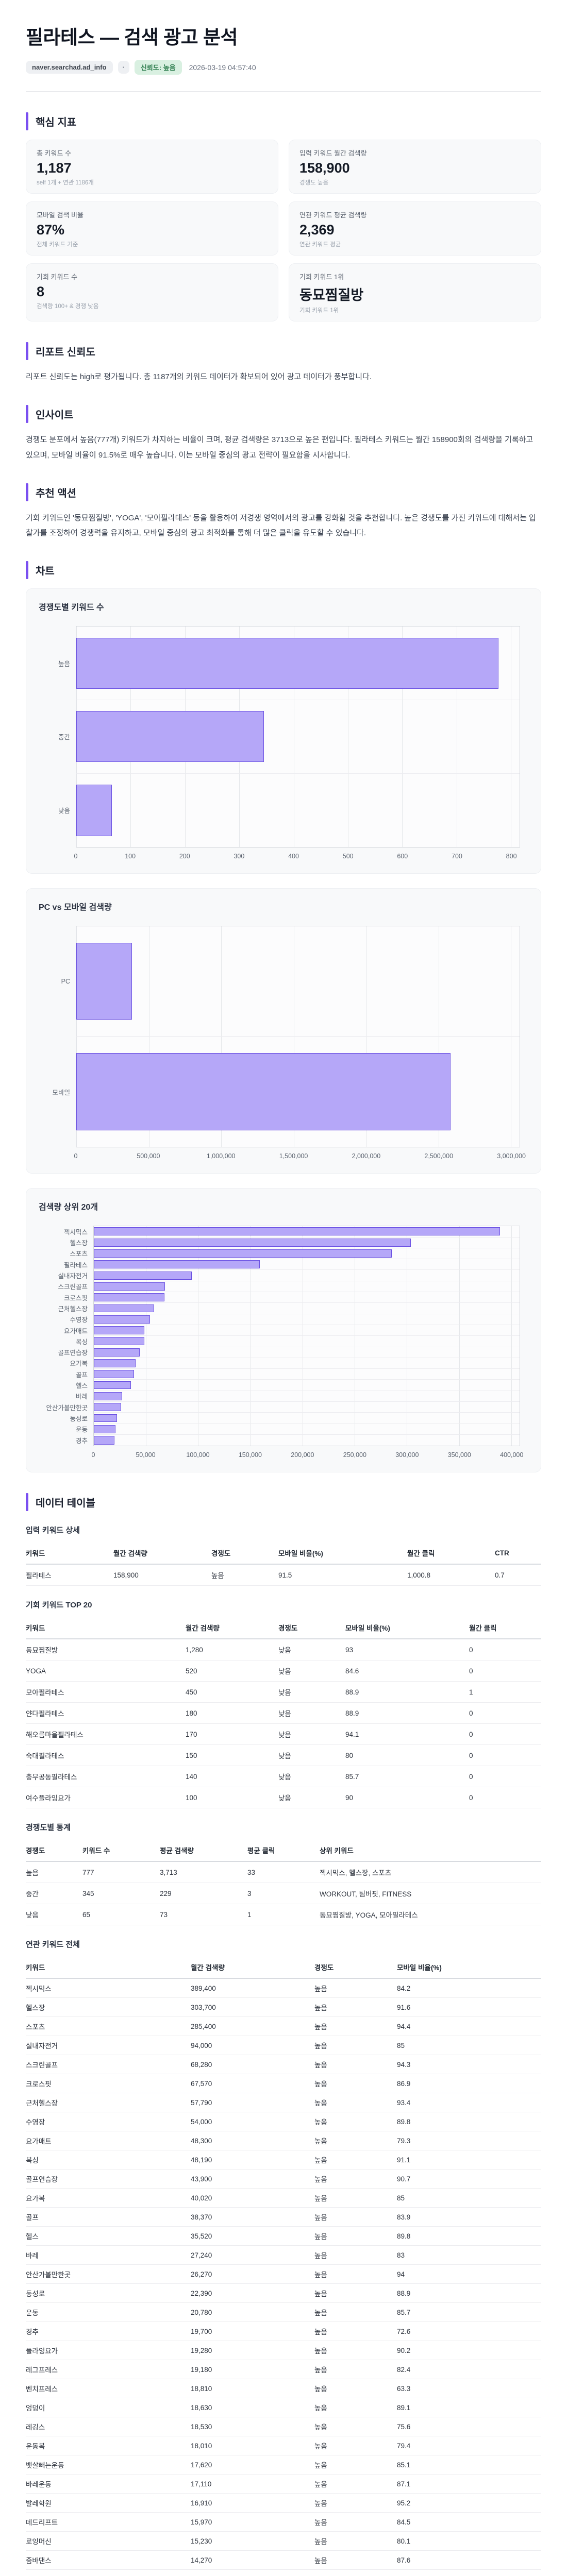 The height and width of the screenshot is (2576, 567). What do you see at coordinates (366, 1157) in the screenshot?
I see `x-tick-label: 2,000,000` at bounding box center [366, 1157].